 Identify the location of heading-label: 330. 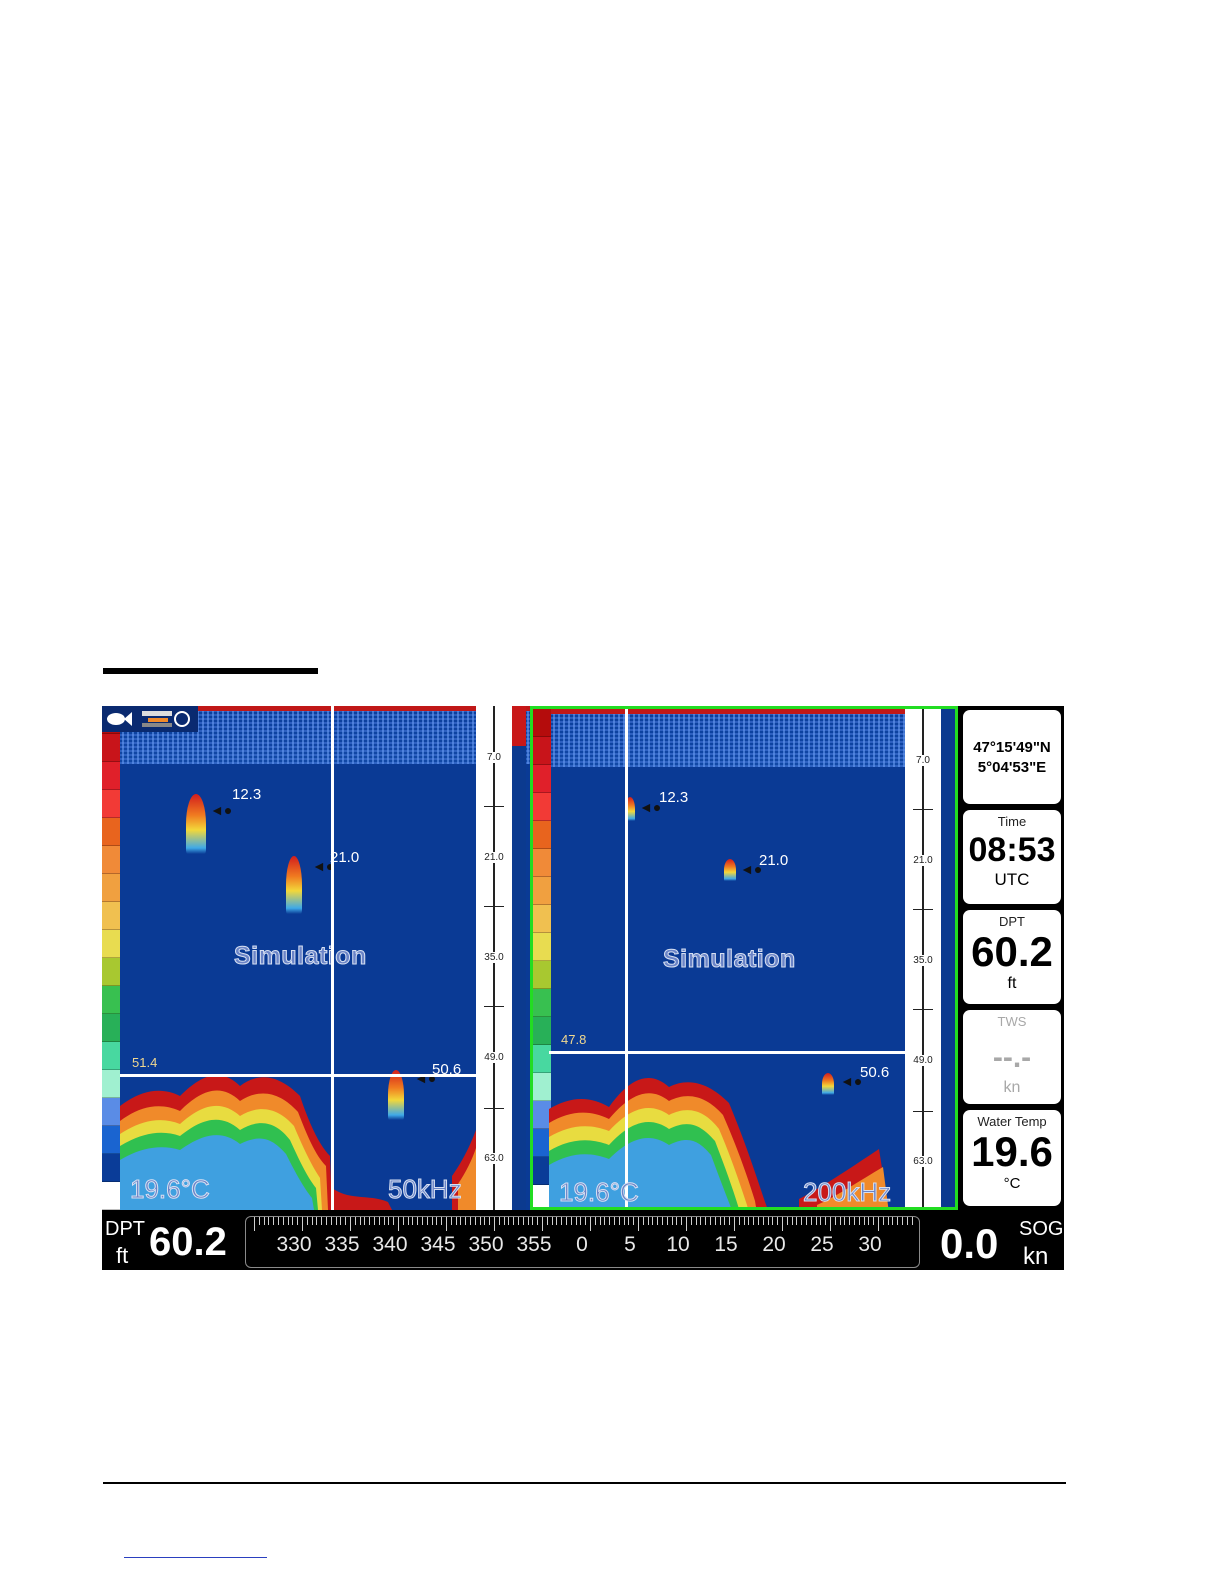
(294, 1244).